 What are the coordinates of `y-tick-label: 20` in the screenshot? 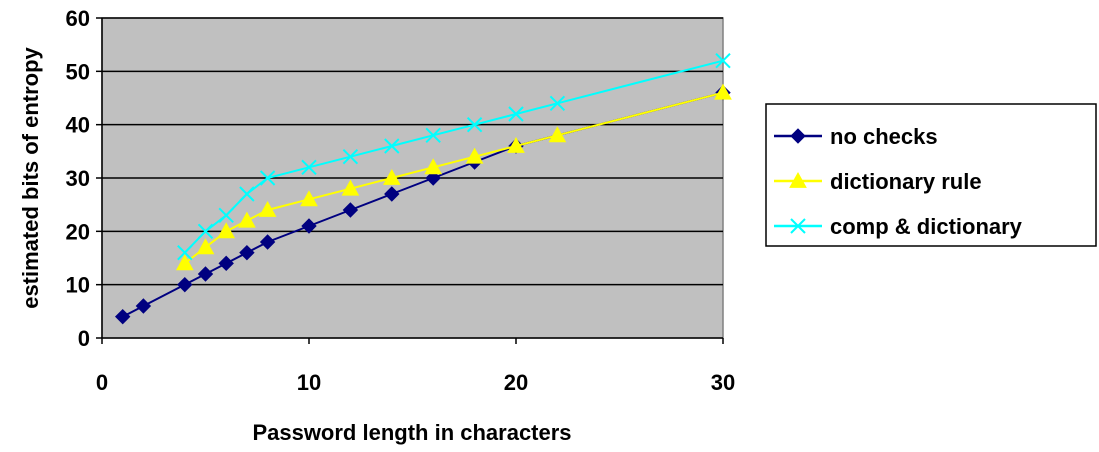 It's located at (78, 231).